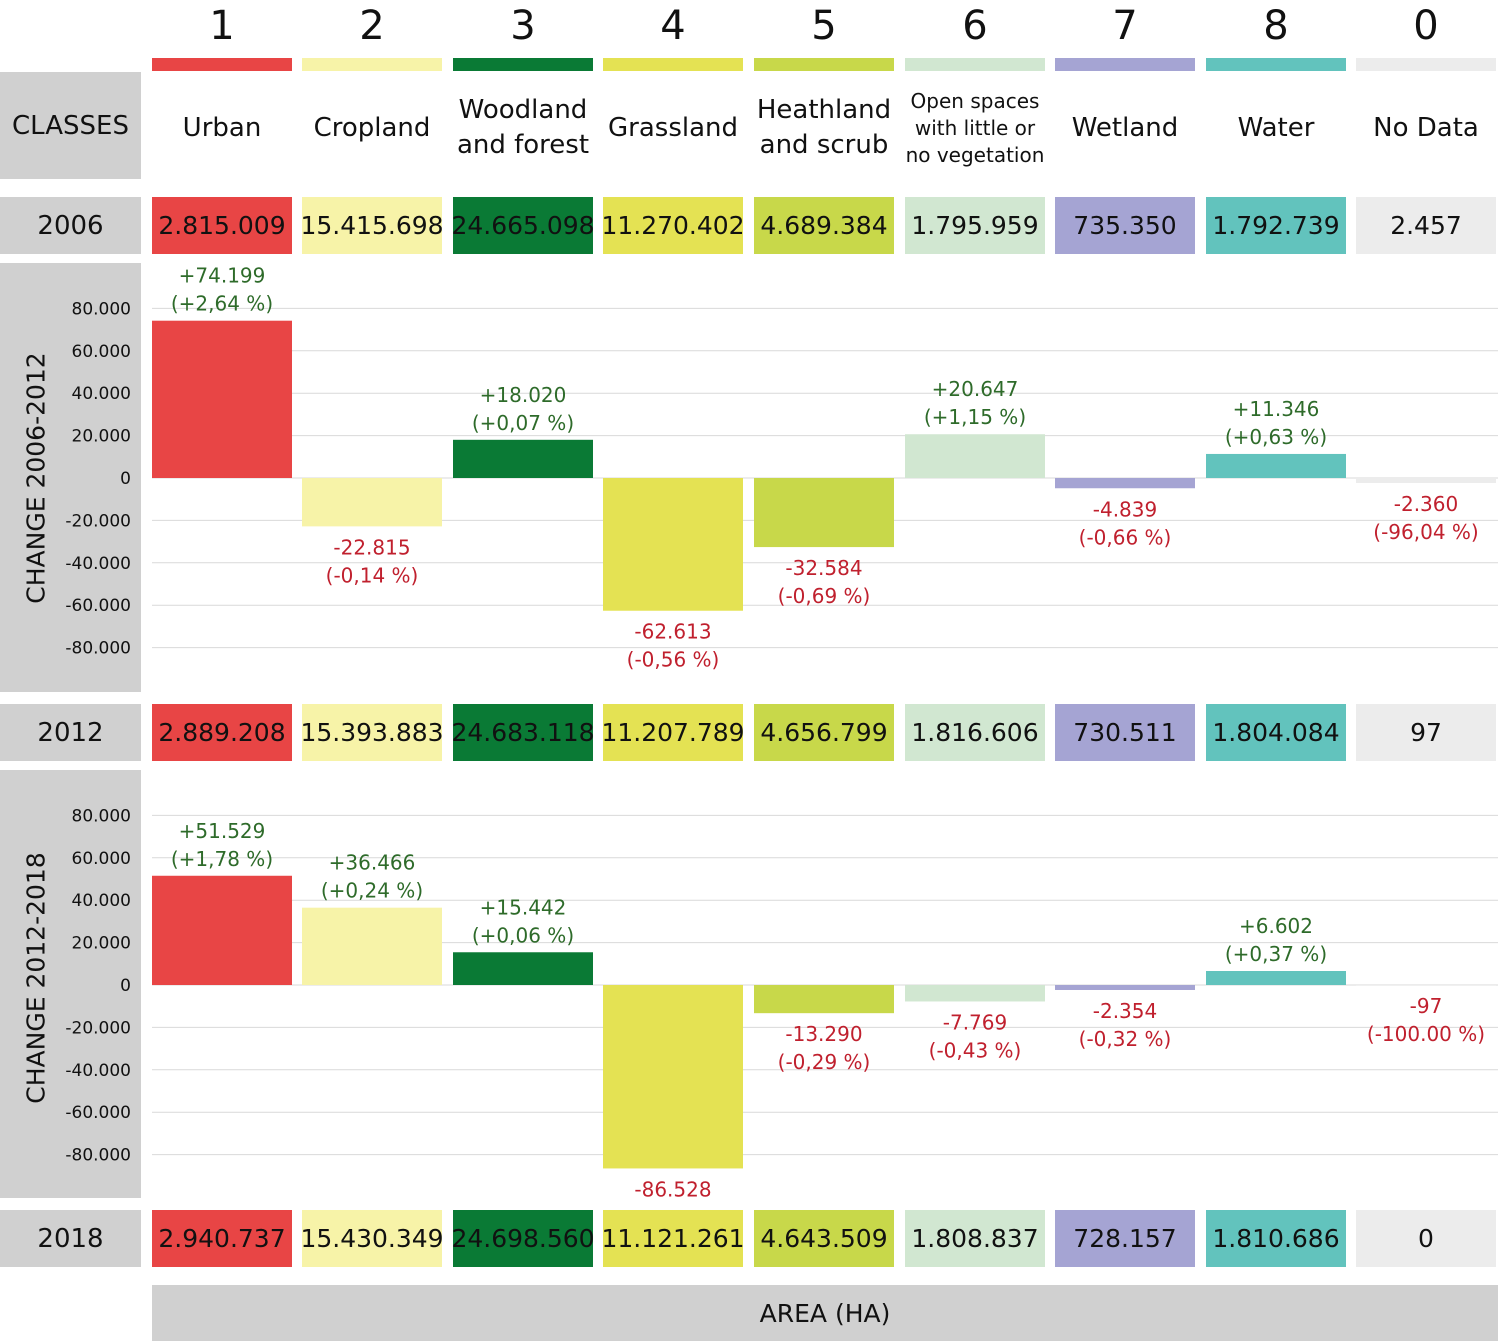  I want to click on change-value-label: -97, so click(1426, 1006).